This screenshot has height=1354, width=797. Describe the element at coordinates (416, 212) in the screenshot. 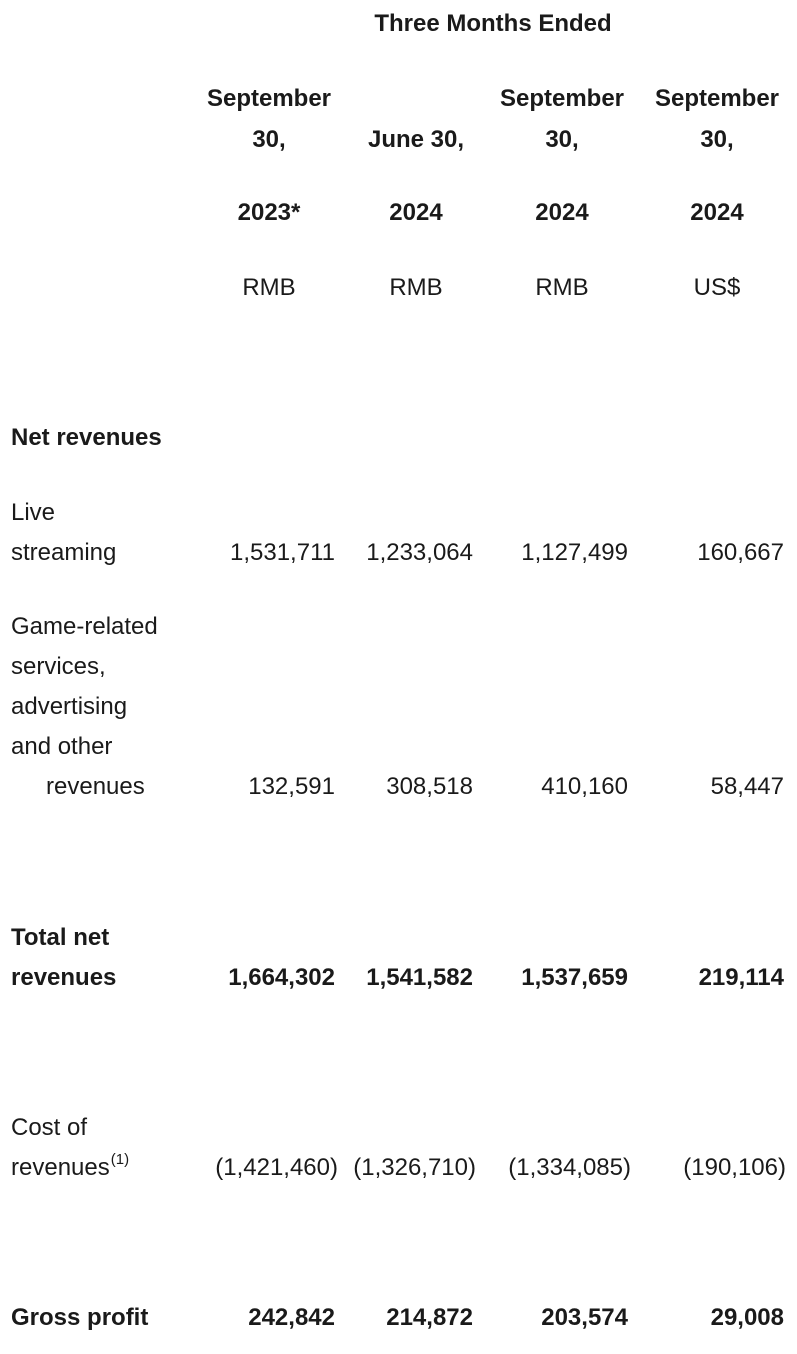

I see `col2-header-year: 2024` at that location.